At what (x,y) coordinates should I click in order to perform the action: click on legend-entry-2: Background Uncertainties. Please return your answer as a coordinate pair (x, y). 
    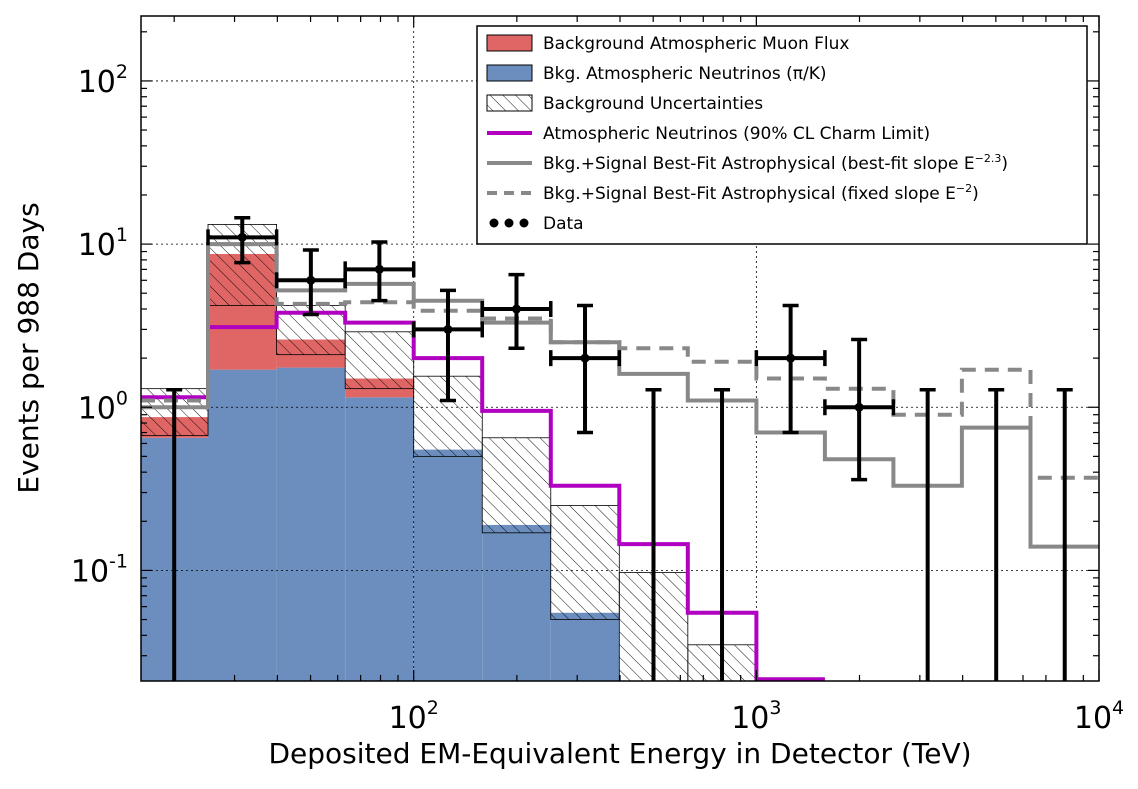
    Looking at the image, I should click on (624, 104).